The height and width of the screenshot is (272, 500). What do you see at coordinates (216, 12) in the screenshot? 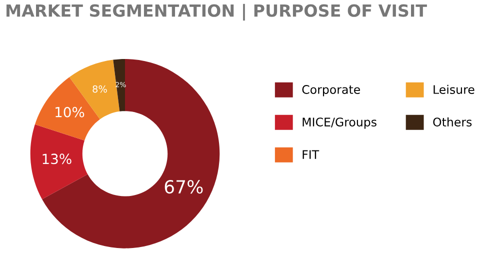
I see `chart-title: MARKET SEGMENTATION | PURPOSE OF VISIT` at bounding box center [216, 12].